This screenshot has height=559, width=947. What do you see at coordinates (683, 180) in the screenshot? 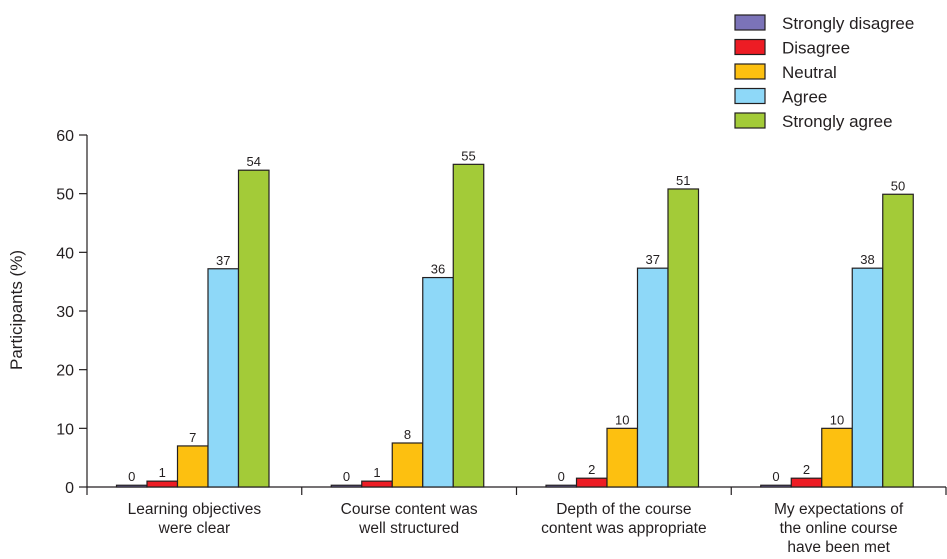
I see `value-label: 51` at bounding box center [683, 180].